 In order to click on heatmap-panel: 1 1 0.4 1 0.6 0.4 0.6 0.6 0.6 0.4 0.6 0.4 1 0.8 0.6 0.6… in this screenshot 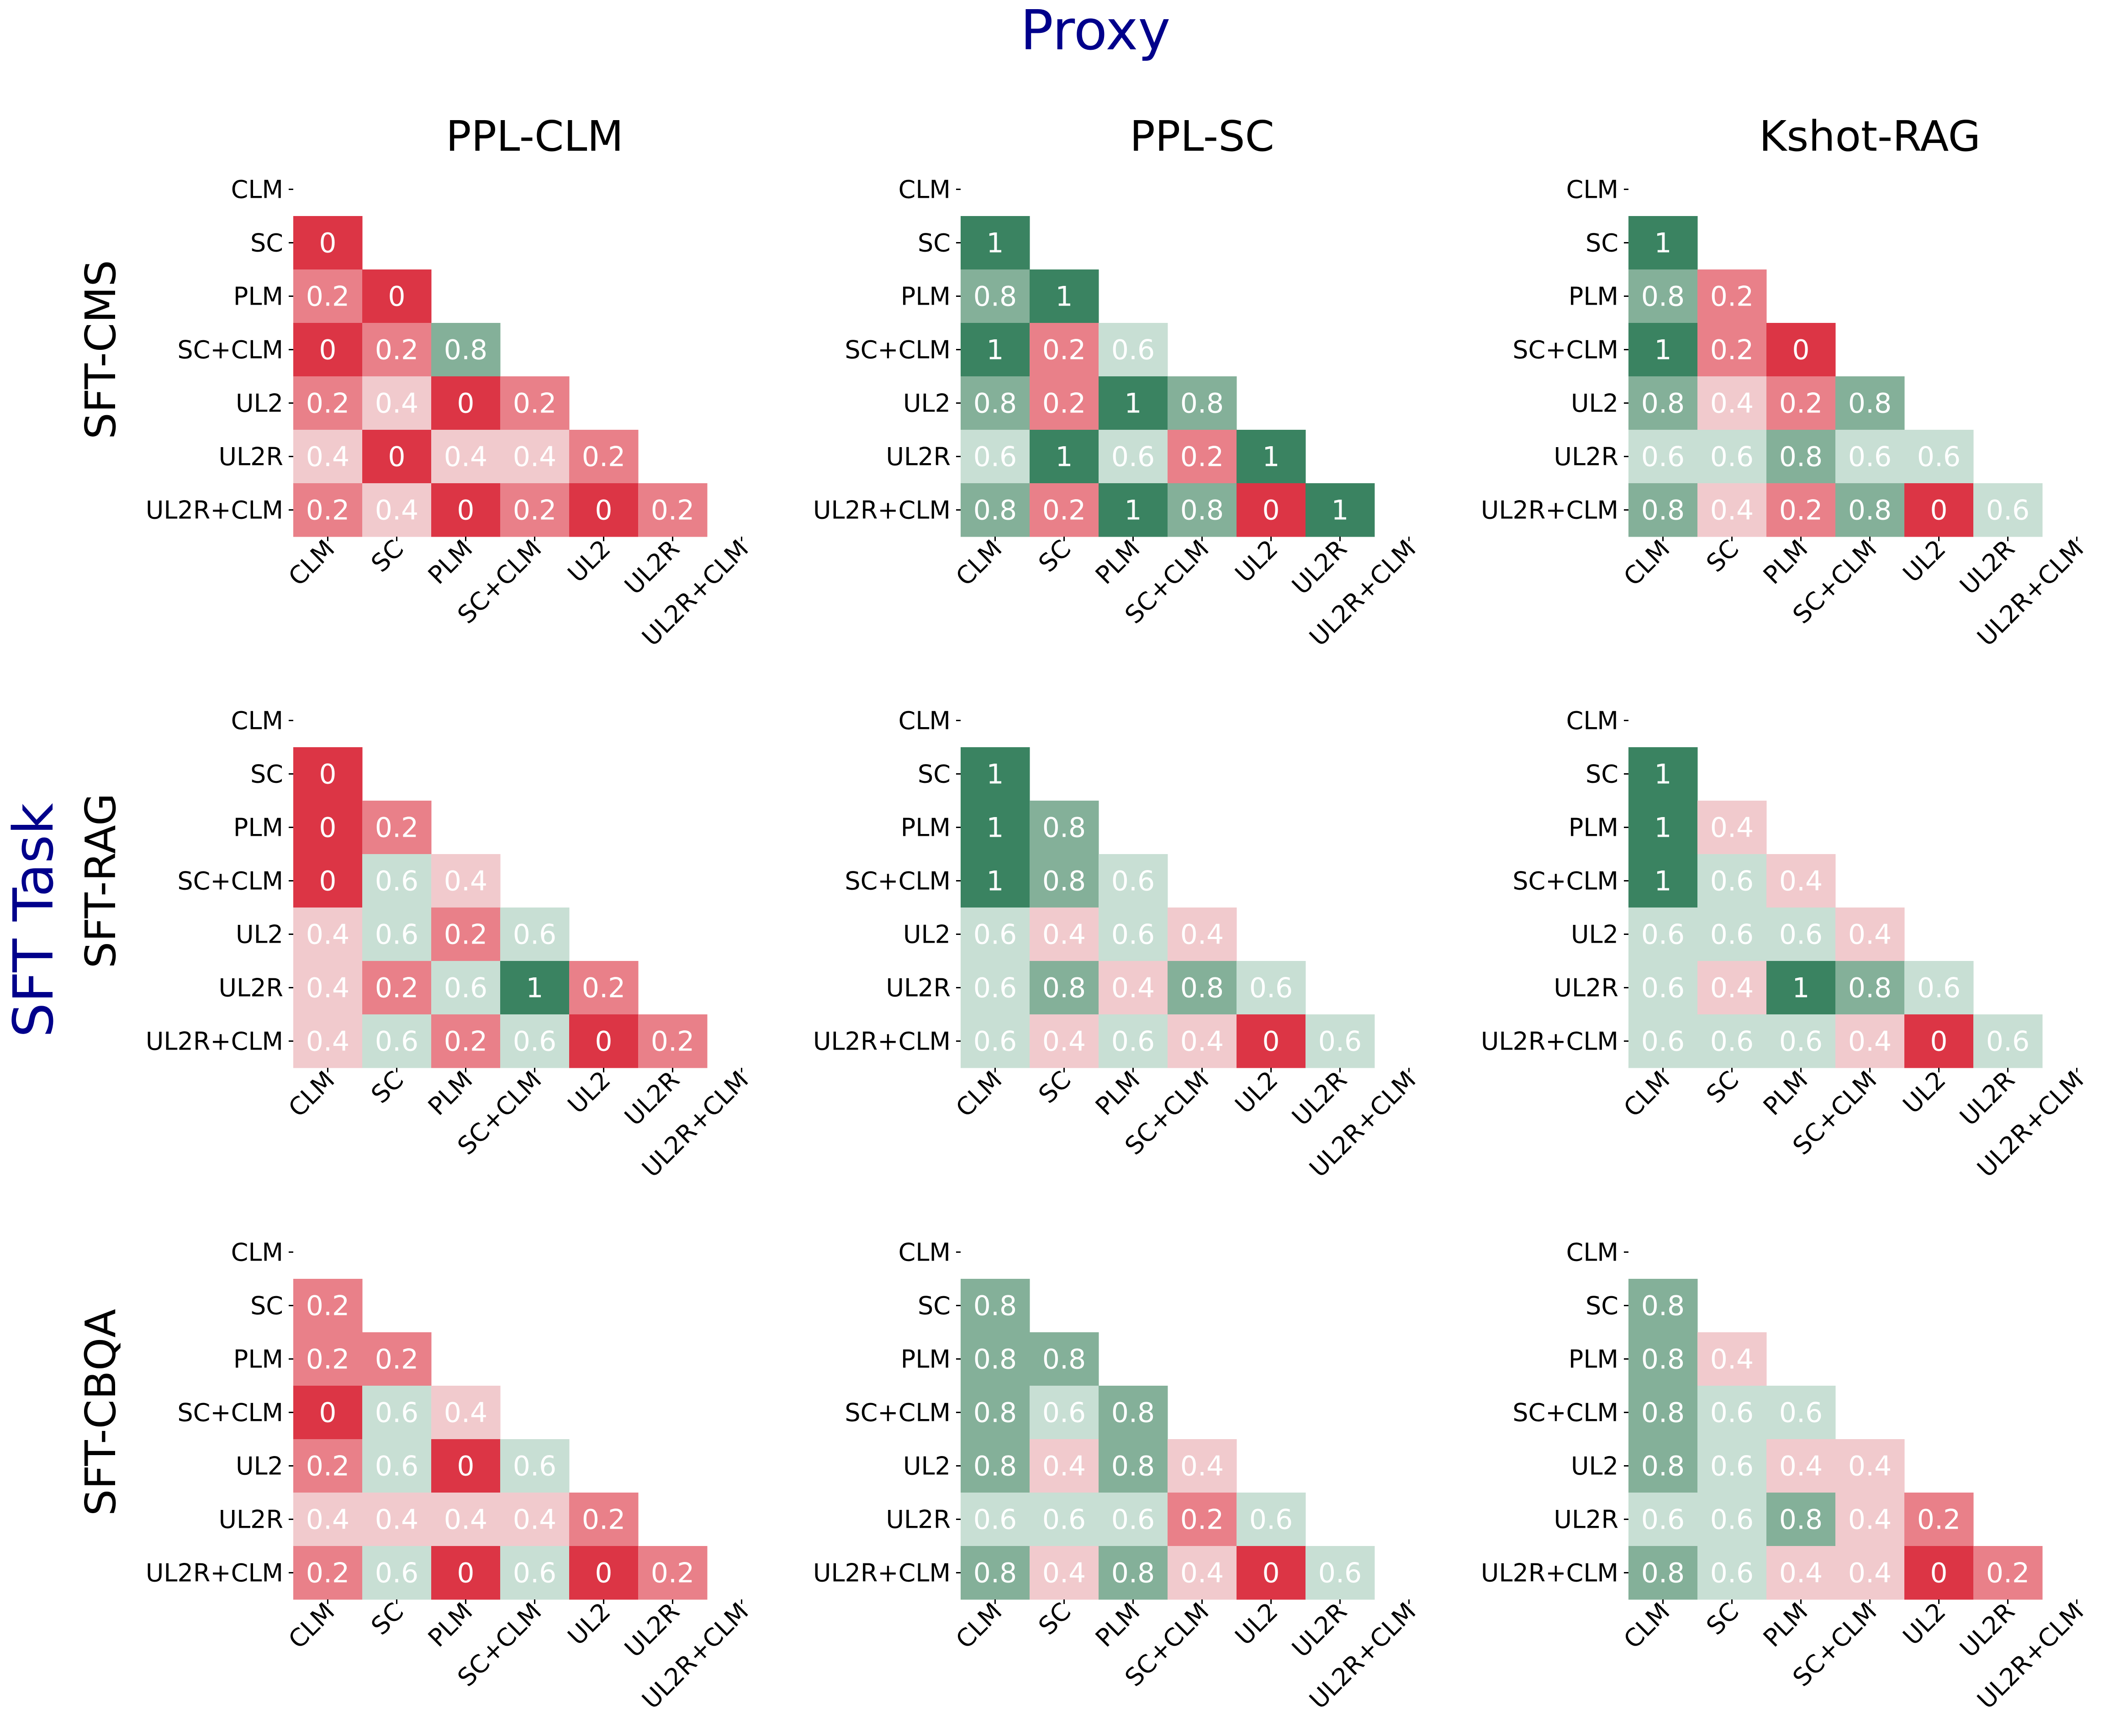, I will do `click(1785, 945)`.